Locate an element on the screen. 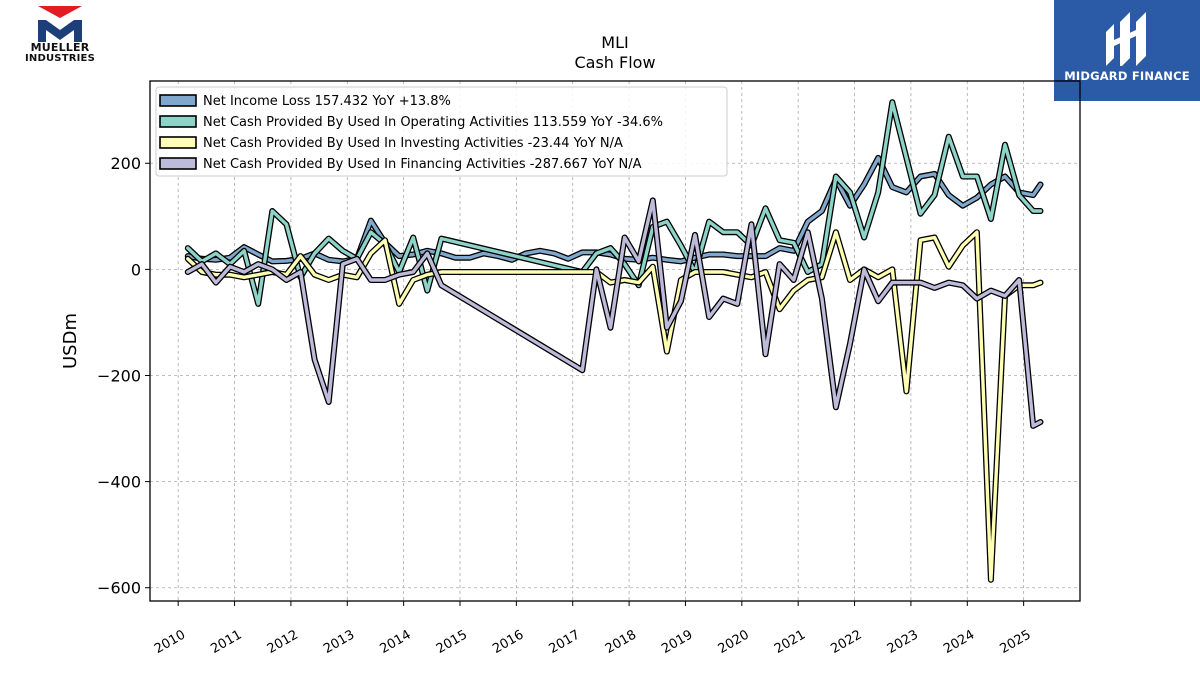  logo-red-triangle is located at coordinates (60, 12).